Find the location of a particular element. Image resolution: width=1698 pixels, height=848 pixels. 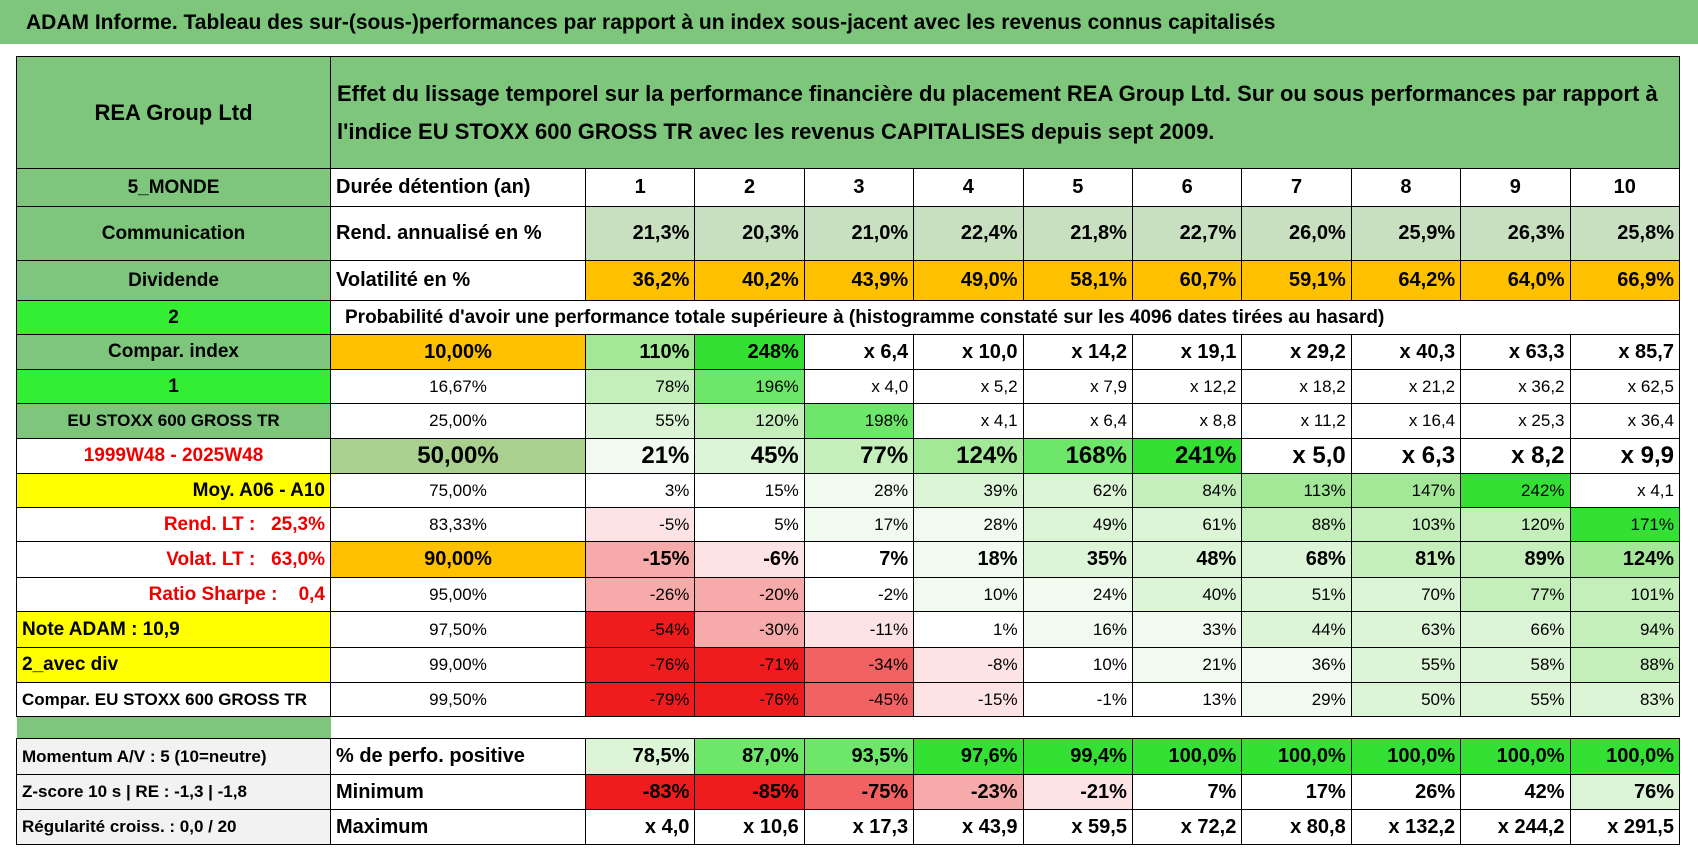

value-cell: 39% is located at coordinates (968, 490).